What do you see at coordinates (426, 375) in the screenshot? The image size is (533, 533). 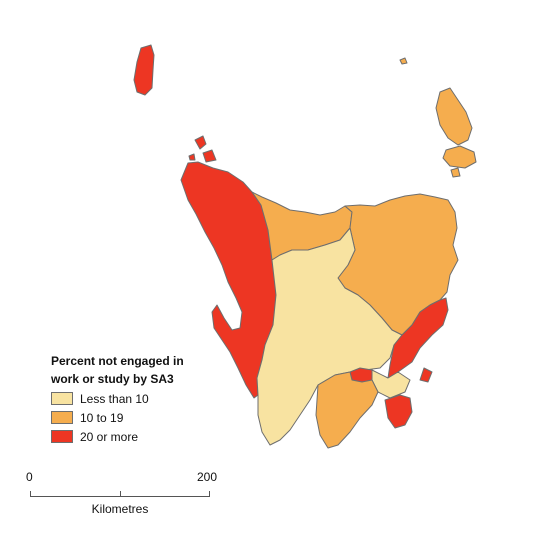 I see `region-tasman-peninsula` at bounding box center [426, 375].